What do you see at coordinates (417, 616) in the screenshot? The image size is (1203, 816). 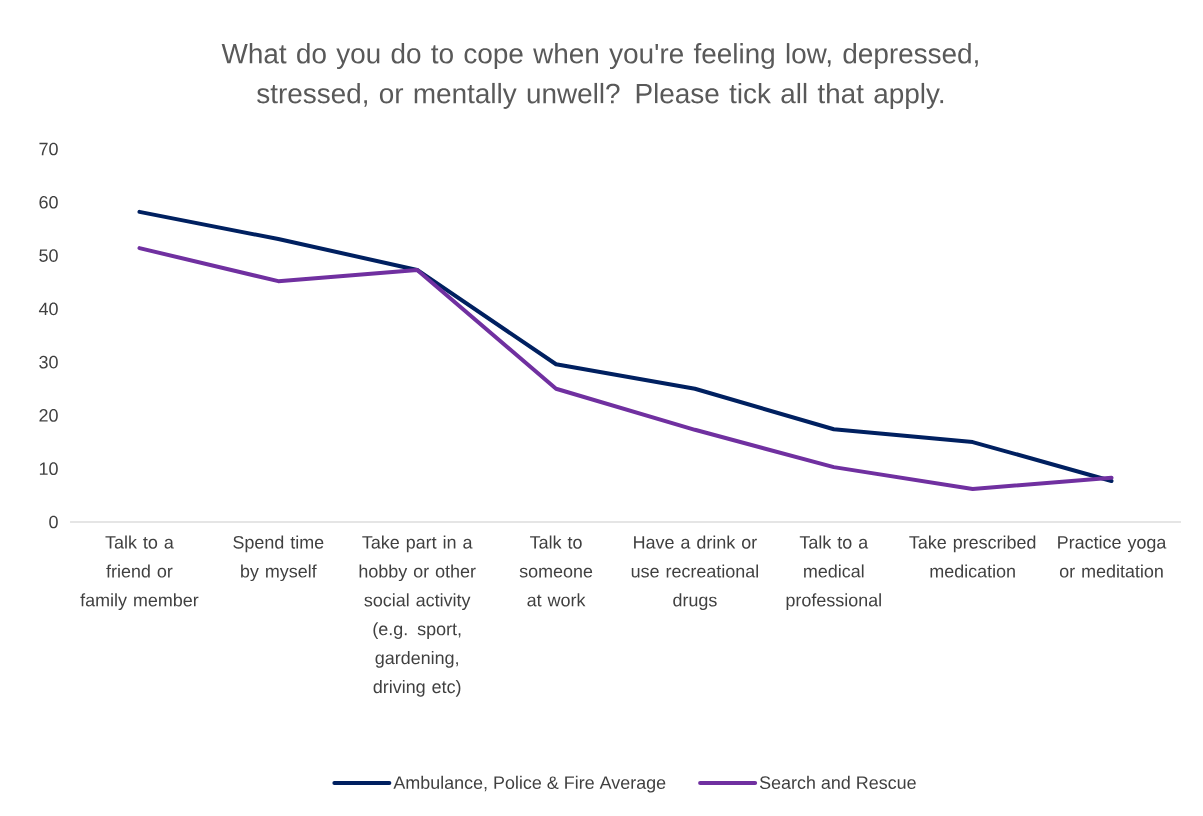 I see `x-tick-label: Take part in a hobby or other social activity (e.g. sport, gardening, driving etc)` at bounding box center [417, 616].